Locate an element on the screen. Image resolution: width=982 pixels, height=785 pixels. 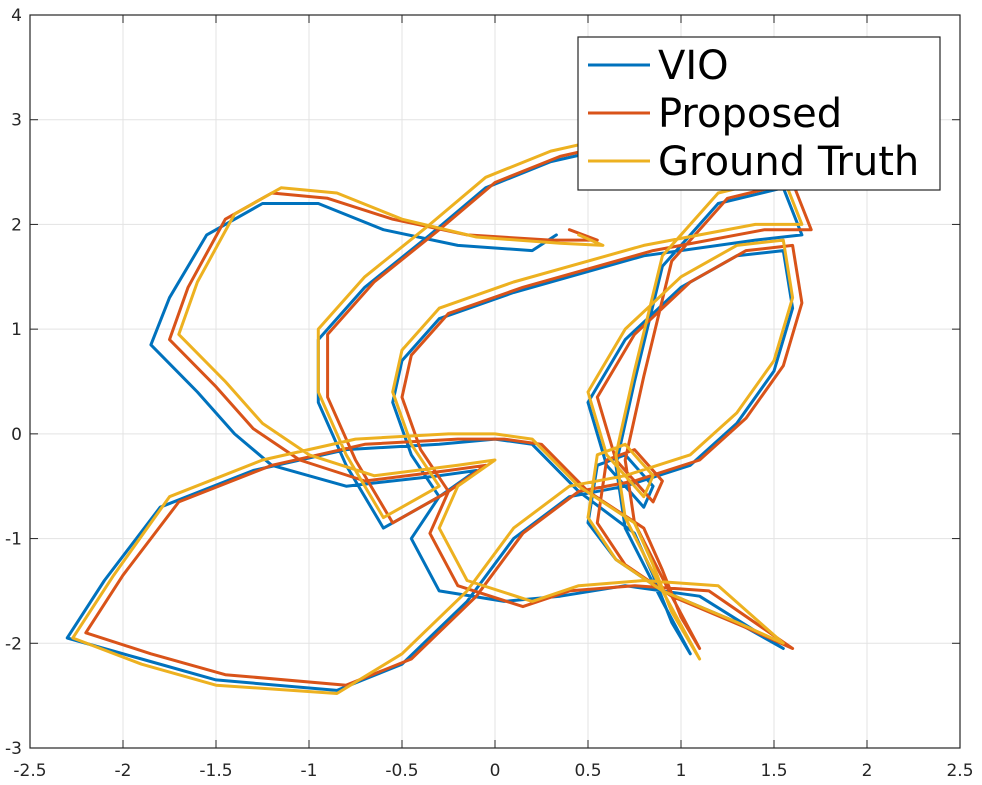
x-tick-label: -0.5 is located at coordinates (401, 771).